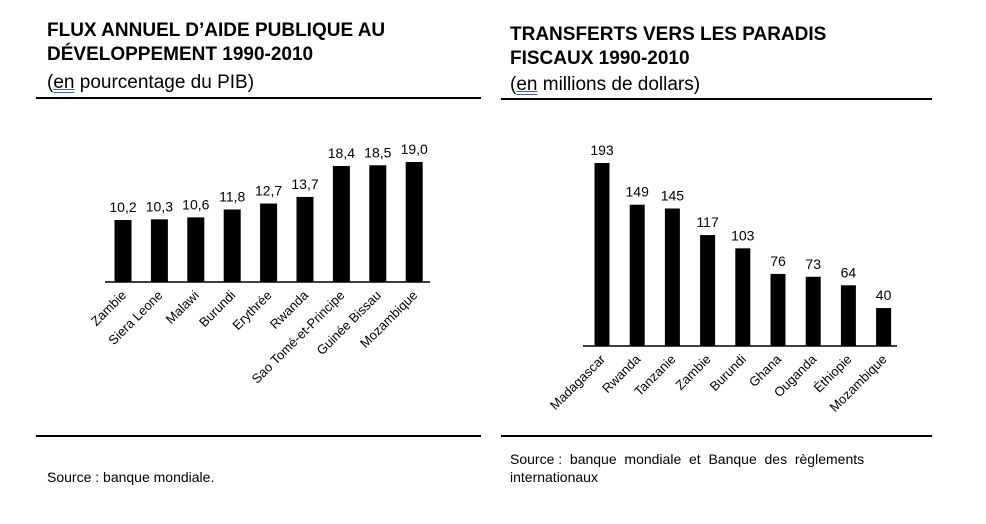 This screenshot has width=986, height=524. What do you see at coordinates (813, 264) in the screenshot?
I see `tax-value-label: 73` at bounding box center [813, 264].